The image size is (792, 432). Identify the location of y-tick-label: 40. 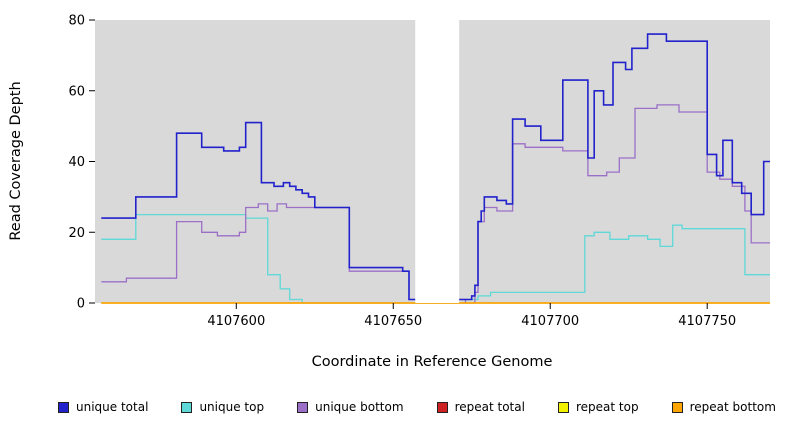
(76, 162).